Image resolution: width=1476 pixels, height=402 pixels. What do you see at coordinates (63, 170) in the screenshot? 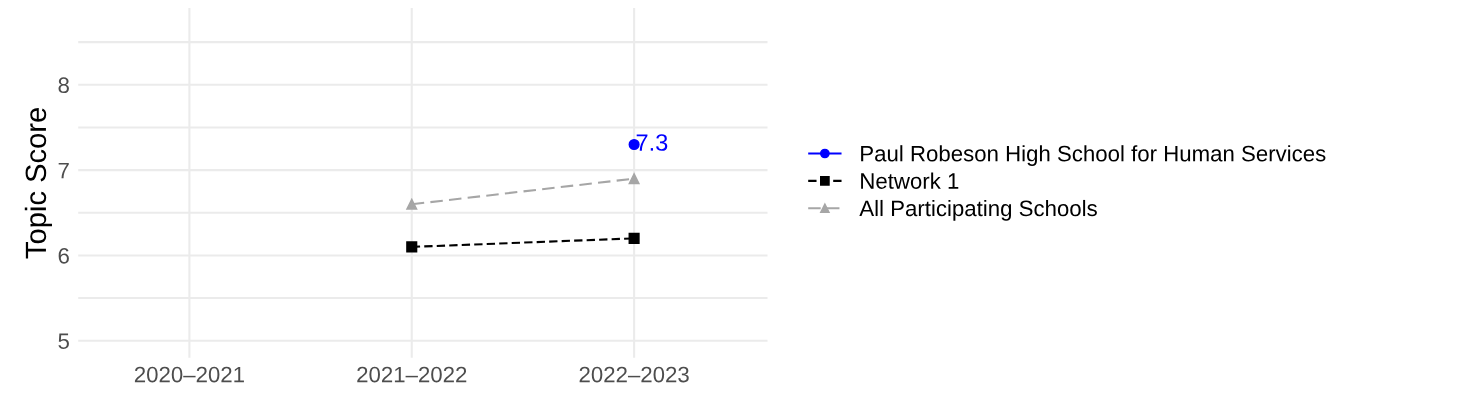
I see `y-tick-label: 7` at bounding box center [63, 170].